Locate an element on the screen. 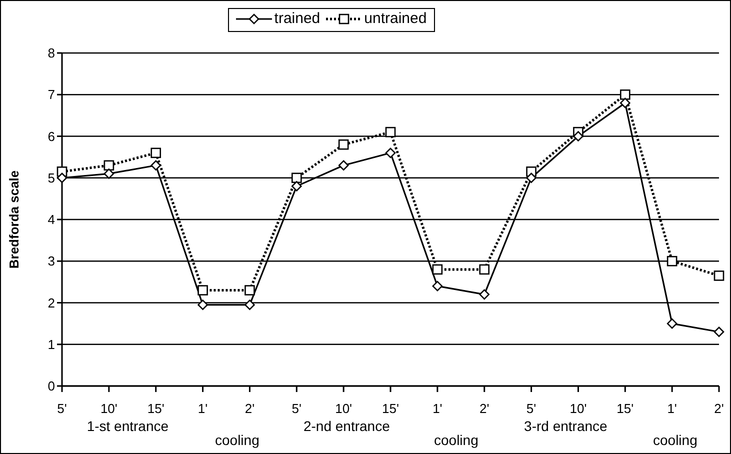 Image resolution: width=731 pixels, height=454 pixels. y-tick-label: 0 is located at coordinates (51, 386).